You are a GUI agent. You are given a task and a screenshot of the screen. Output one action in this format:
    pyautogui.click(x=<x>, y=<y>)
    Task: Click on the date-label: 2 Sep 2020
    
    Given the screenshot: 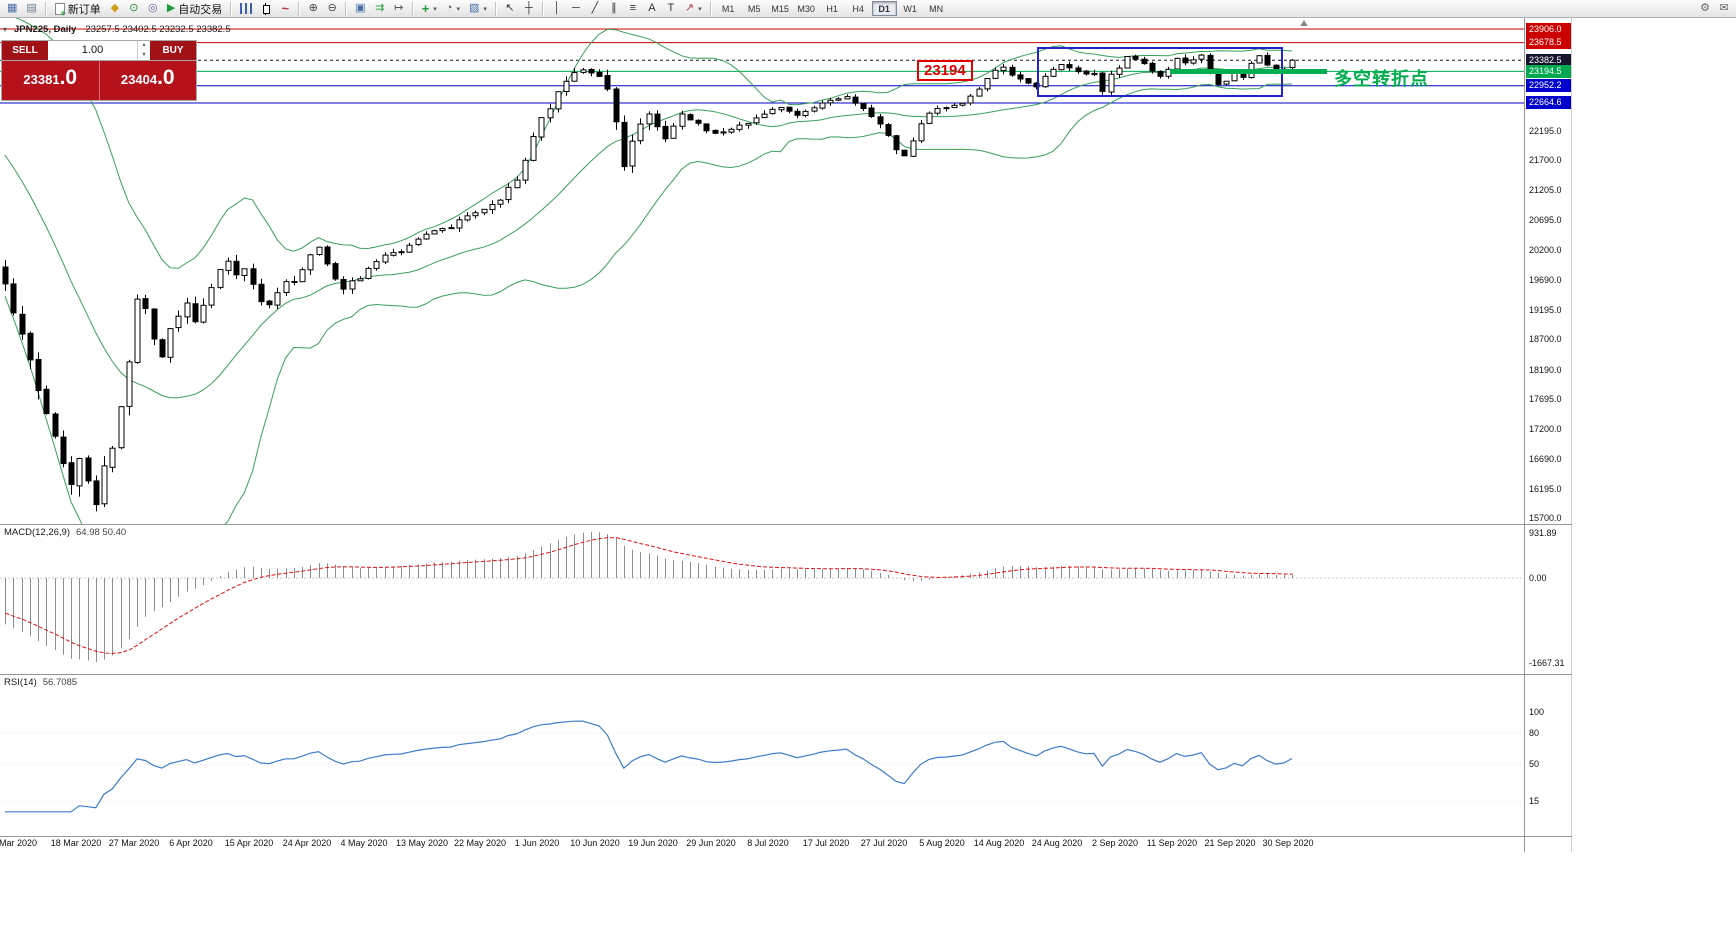 What is the action you would take?
    pyautogui.click(x=1115, y=843)
    